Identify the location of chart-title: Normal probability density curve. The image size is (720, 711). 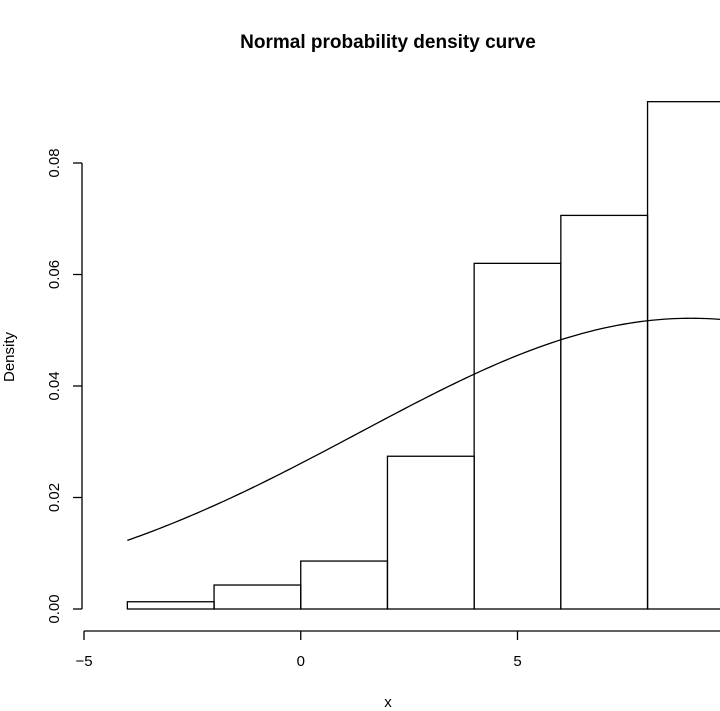
(388, 42).